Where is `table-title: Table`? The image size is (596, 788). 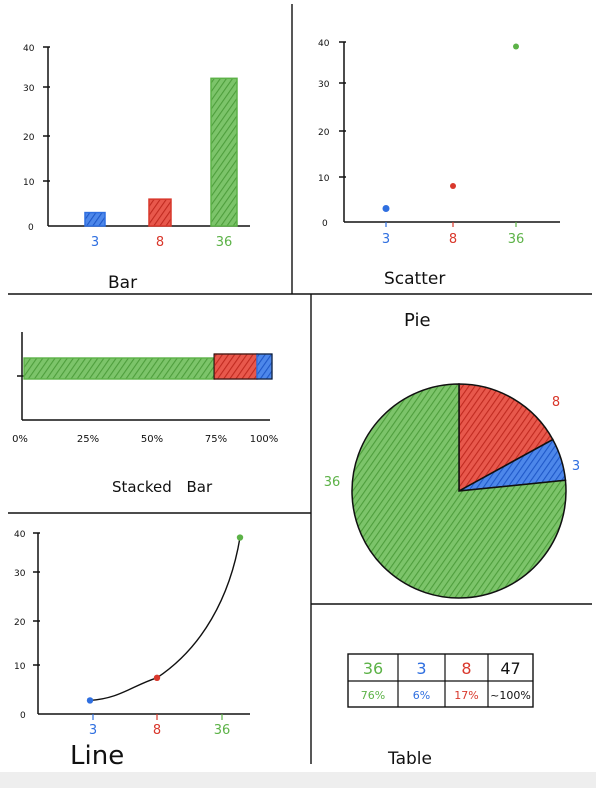
table-title: Table is located at coordinates (409, 759).